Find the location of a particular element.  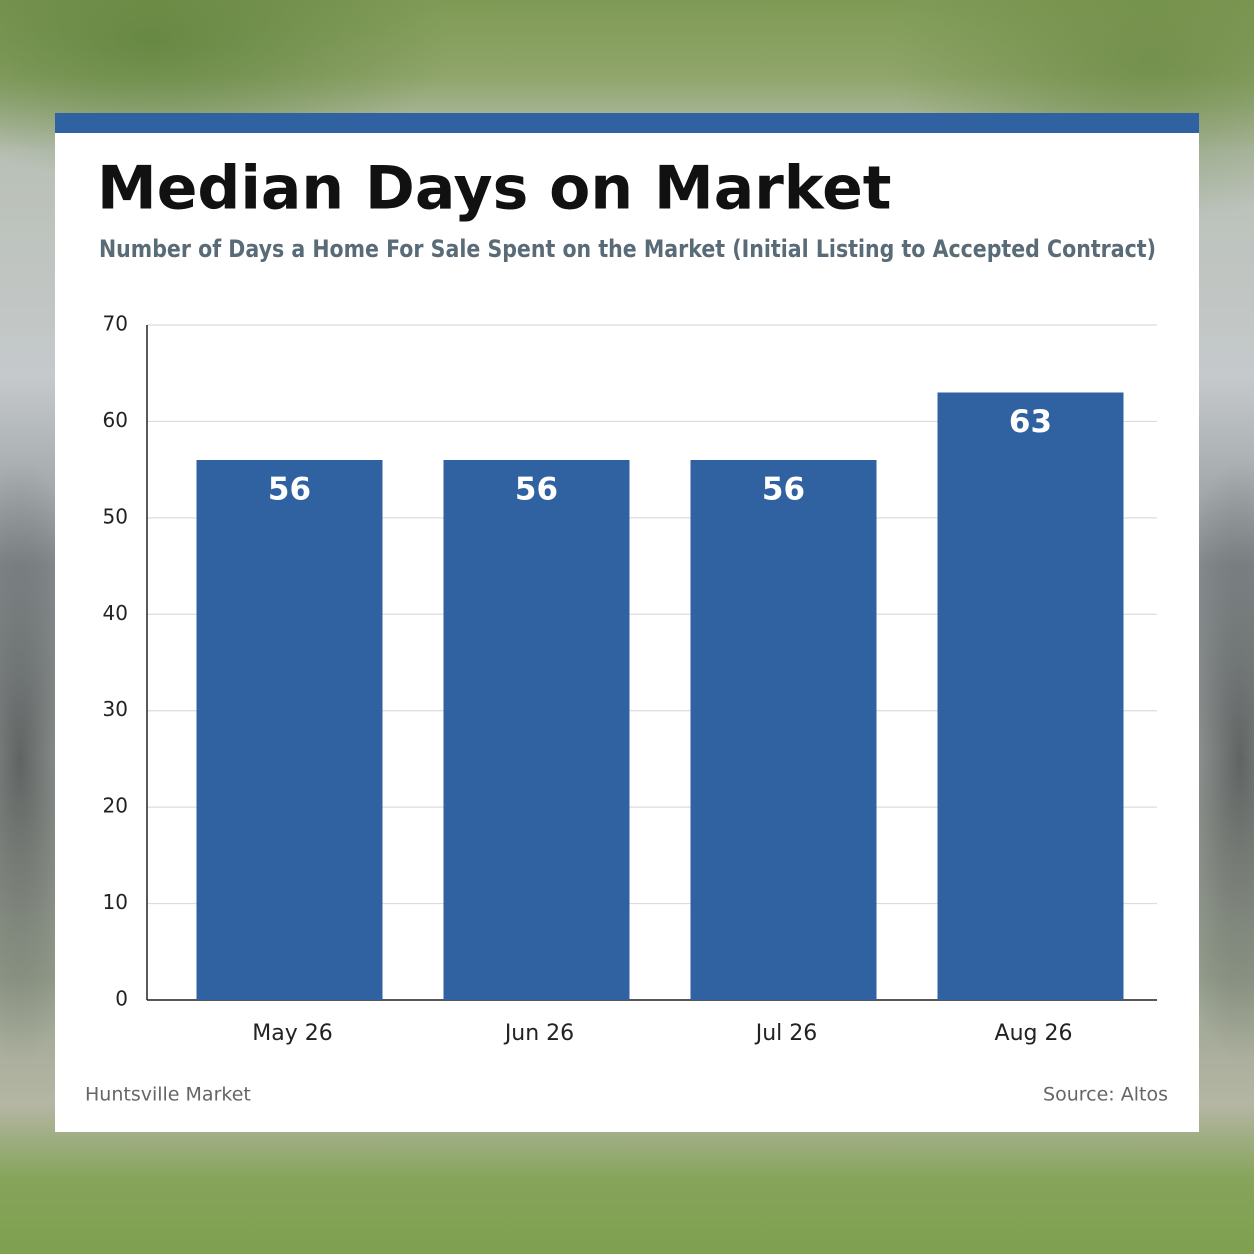

value-label: 63 is located at coordinates (1030, 422).